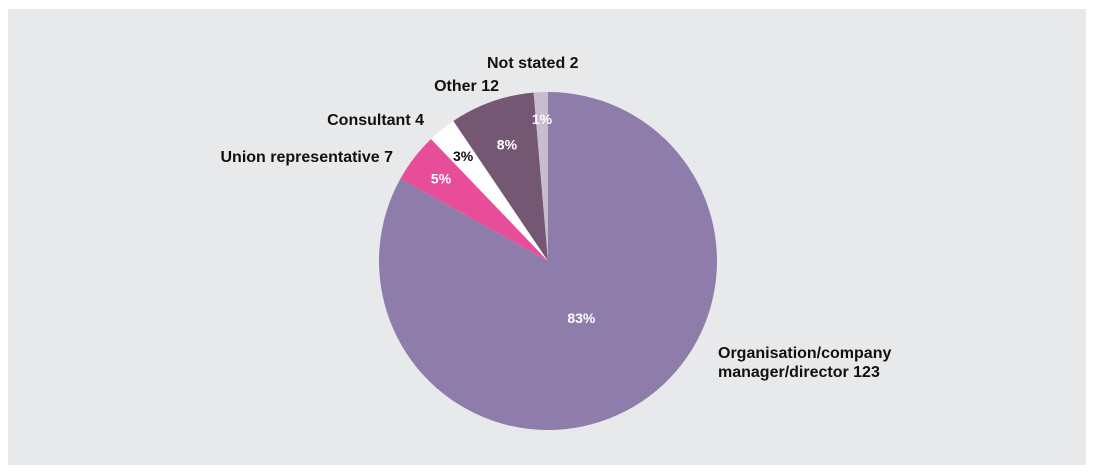 The height and width of the screenshot is (473, 1095). Describe the element at coordinates (466, 86) in the screenshot. I see `category-label-other: Other 12` at that location.